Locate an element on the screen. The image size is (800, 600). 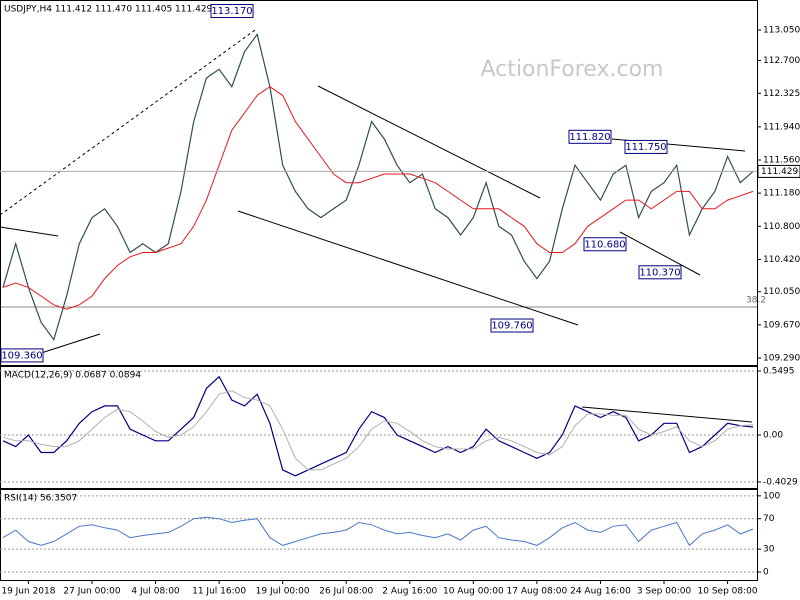
y-tick-label: 100 is located at coordinates (771, 496).